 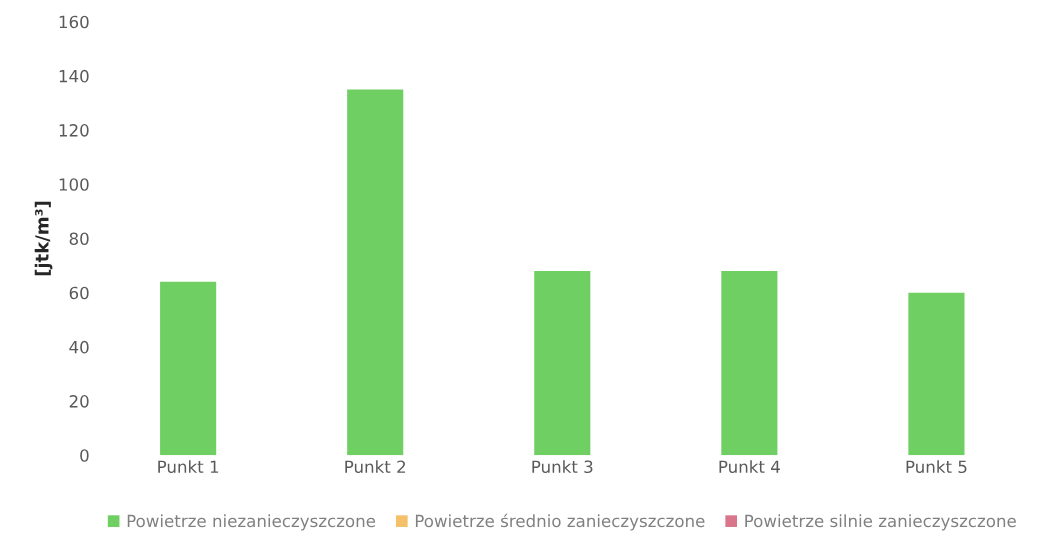 What do you see at coordinates (79, 401) in the screenshot?
I see `y-tick-label: 20` at bounding box center [79, 401].